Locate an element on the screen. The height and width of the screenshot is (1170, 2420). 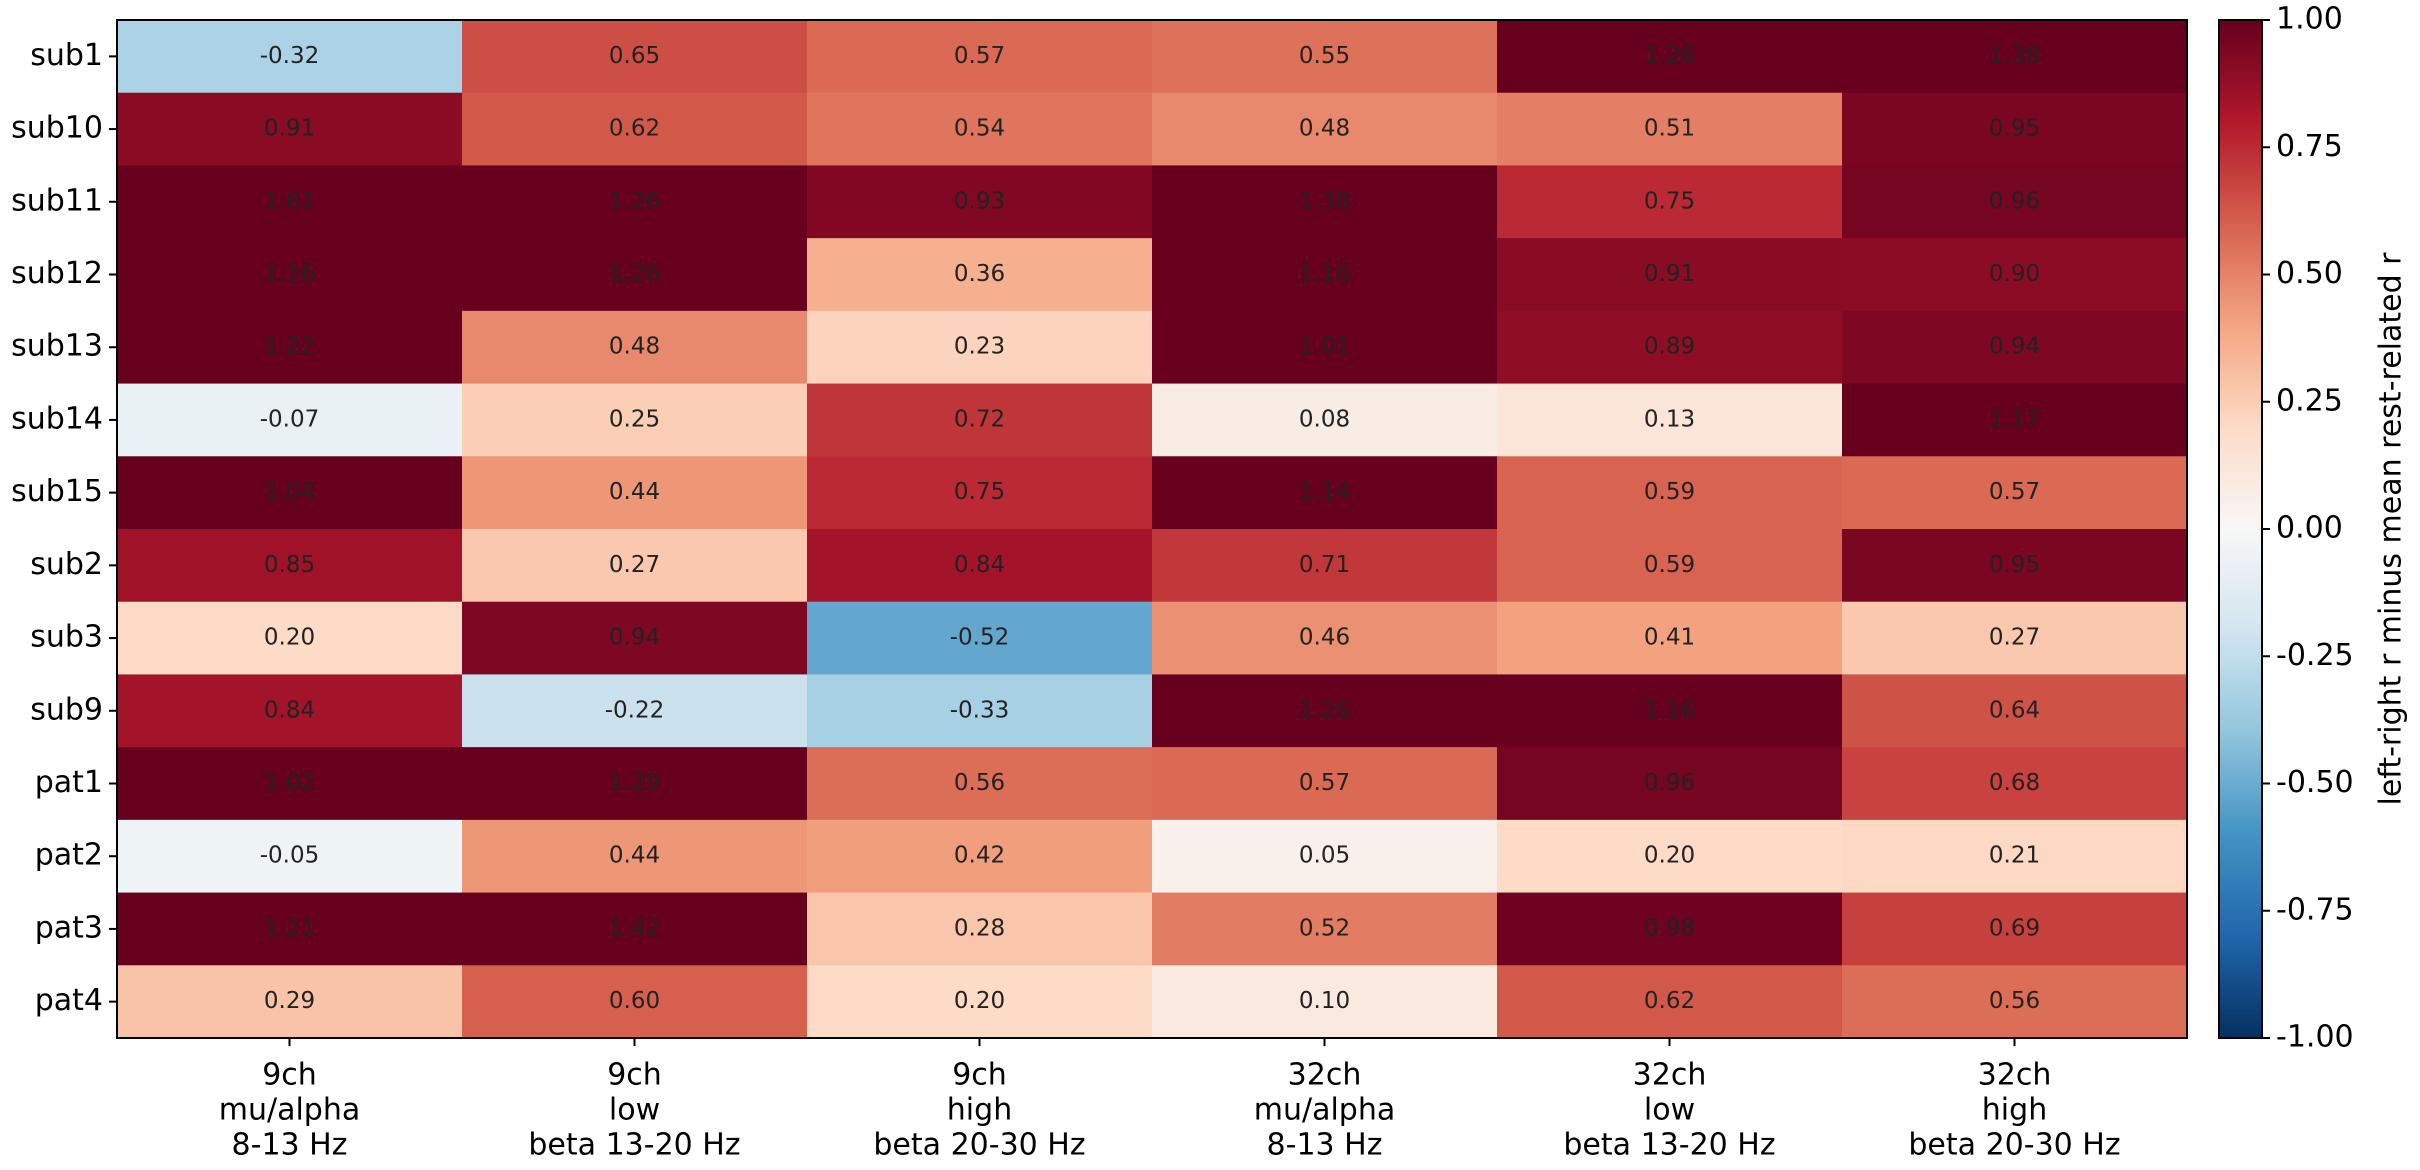
y-tick-label: sub14 is located at coordinates (57, 418).